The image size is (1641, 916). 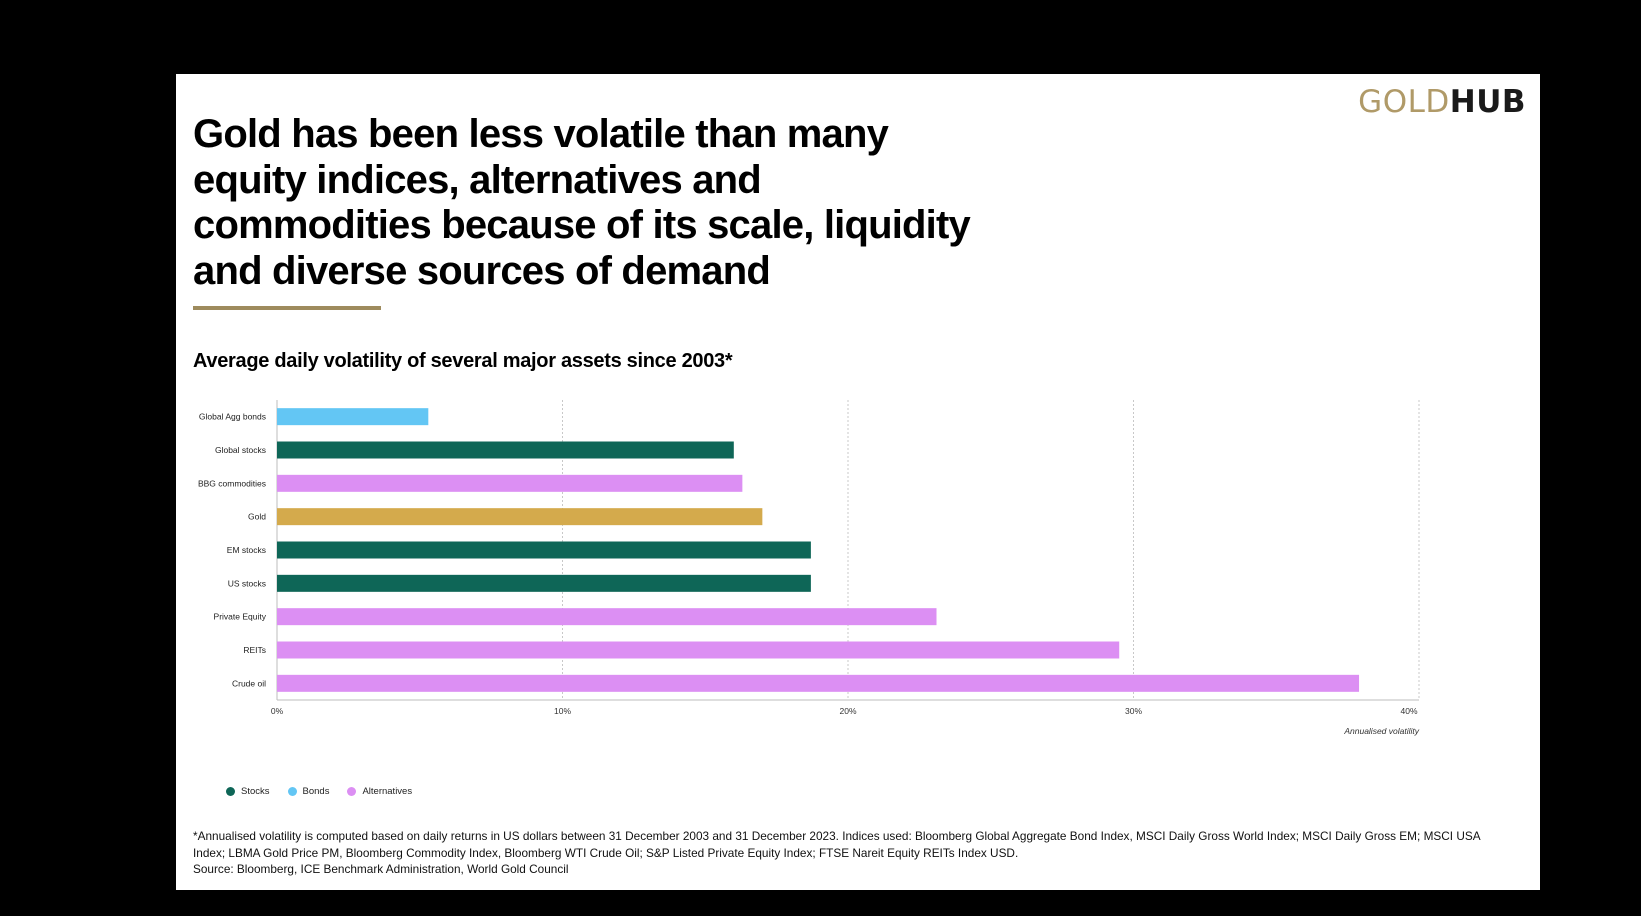 I want to click on category-label: Global stocks, so click(x=240, y=450).